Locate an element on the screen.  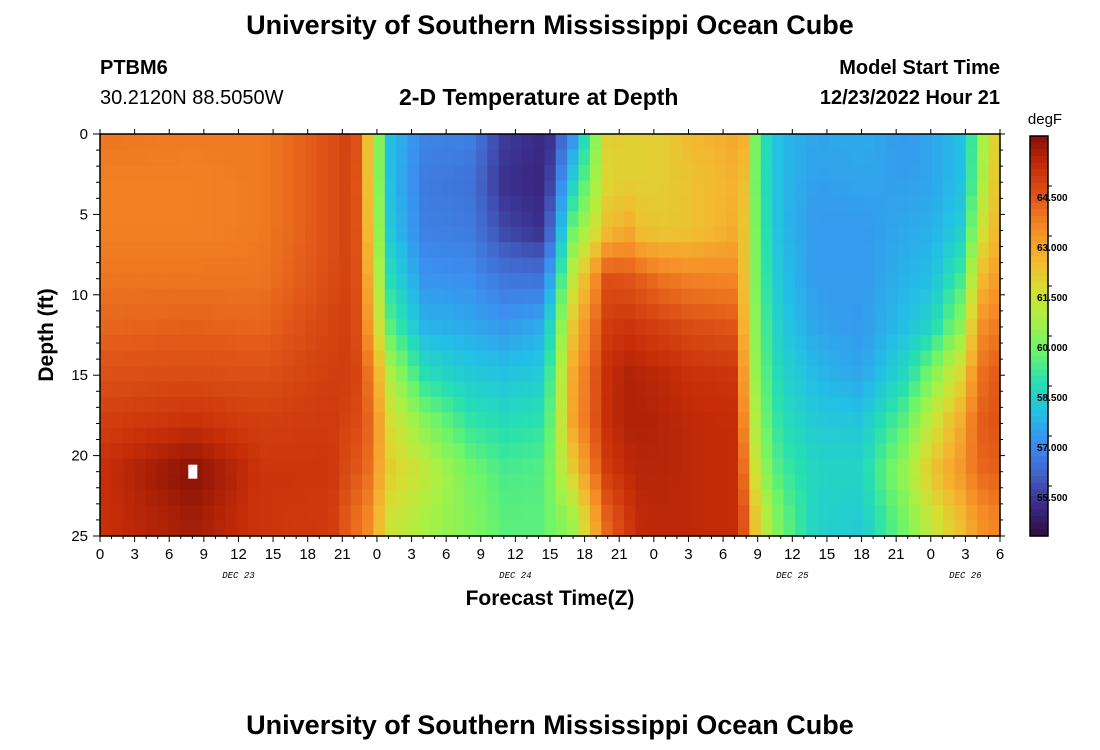
missing-data-markers is located at coordinates (193, 471).